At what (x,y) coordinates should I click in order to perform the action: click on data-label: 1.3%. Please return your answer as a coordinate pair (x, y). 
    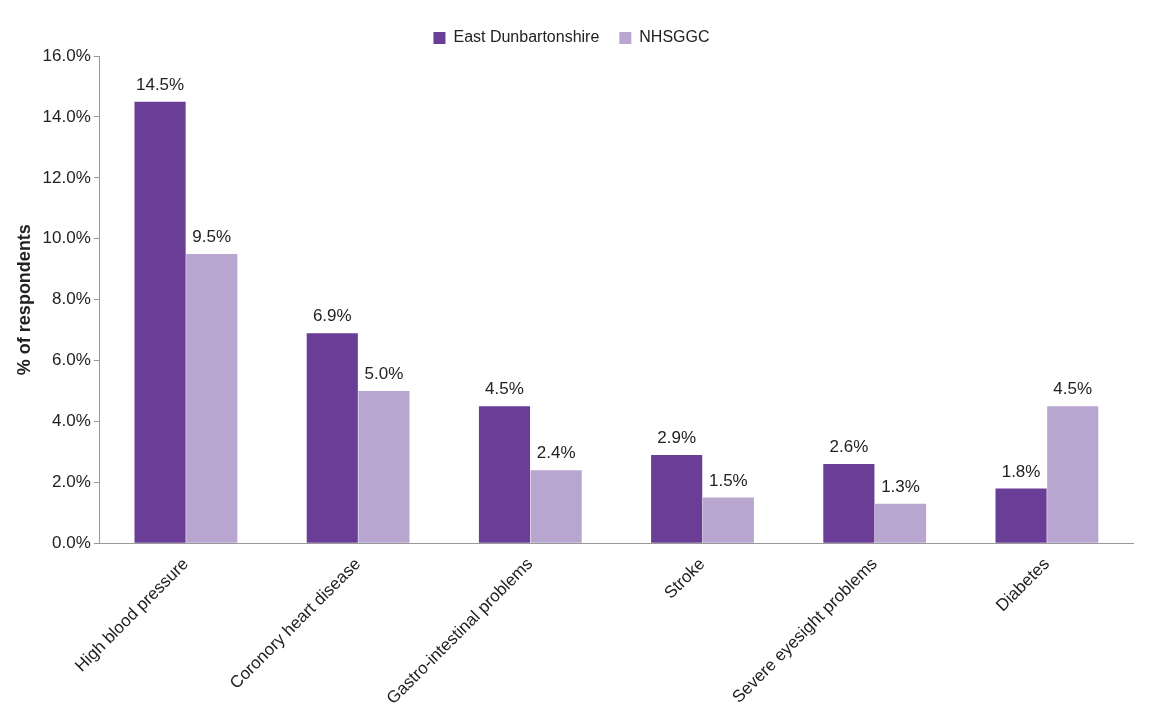
    Looking at the image, I should click on (900, 486).